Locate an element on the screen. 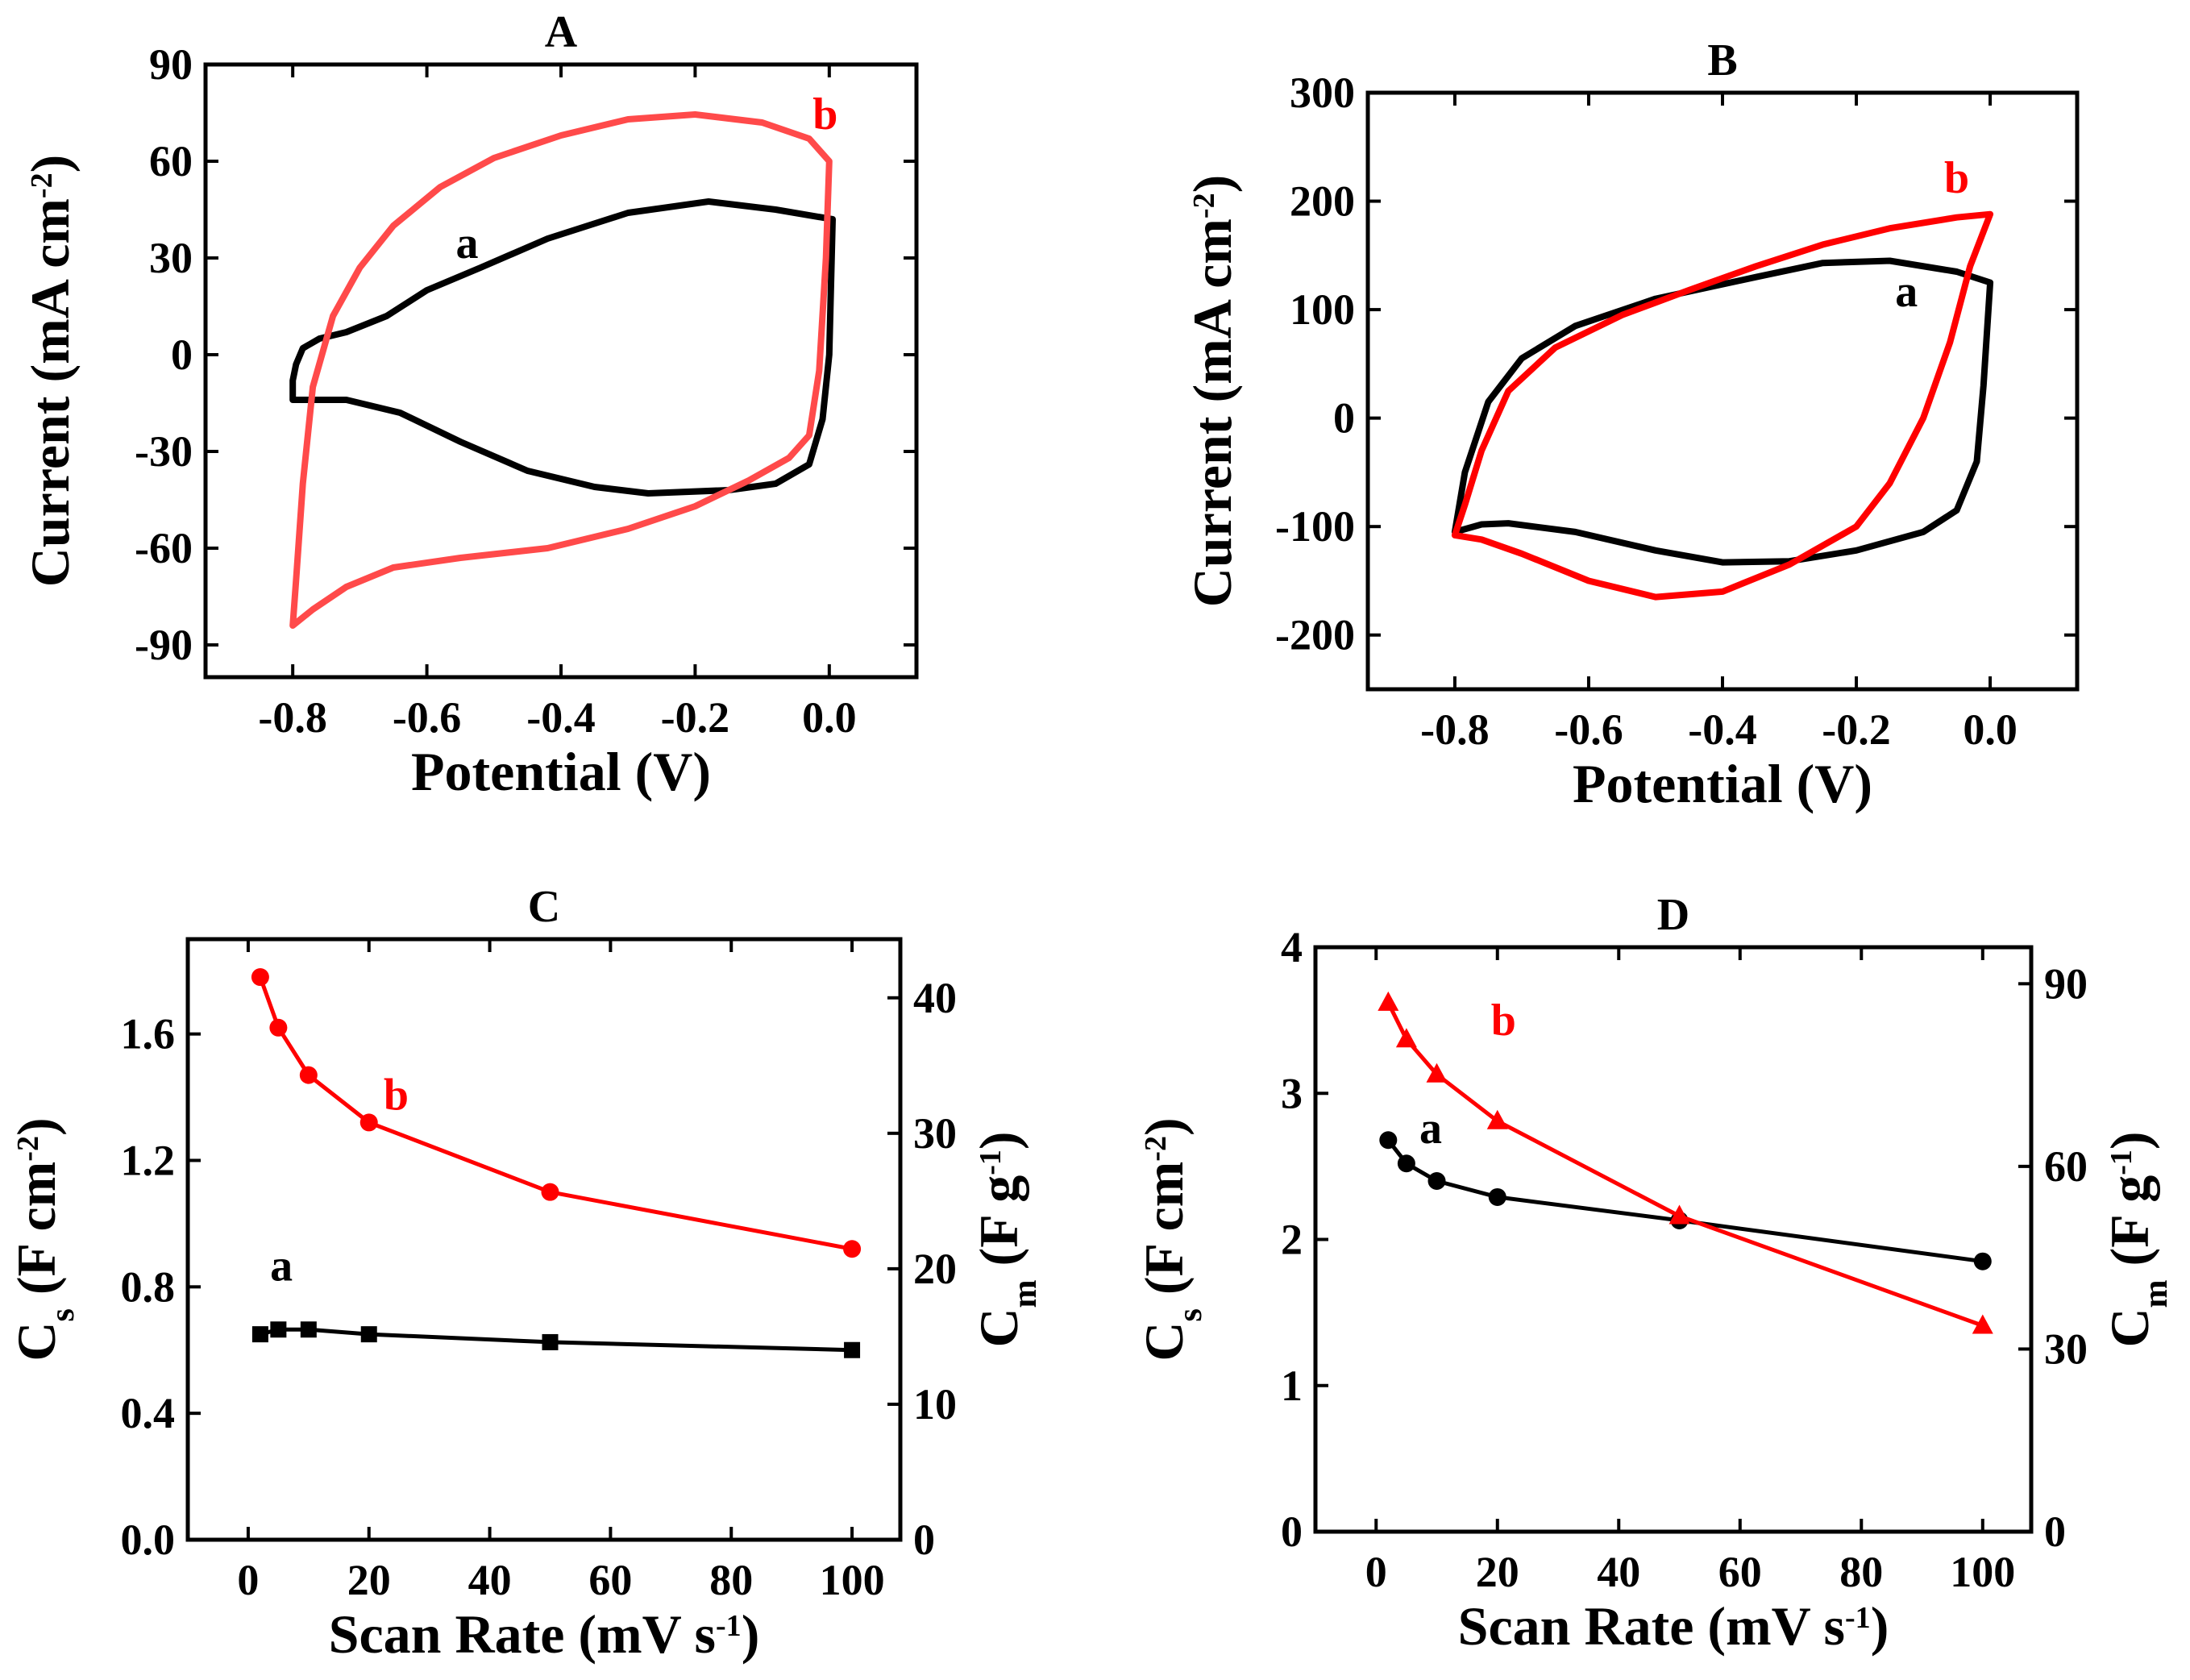 The height and width of the screenshot is (1680, 2190). x-tick-label: 100 is located at coordinates (853, 1580).